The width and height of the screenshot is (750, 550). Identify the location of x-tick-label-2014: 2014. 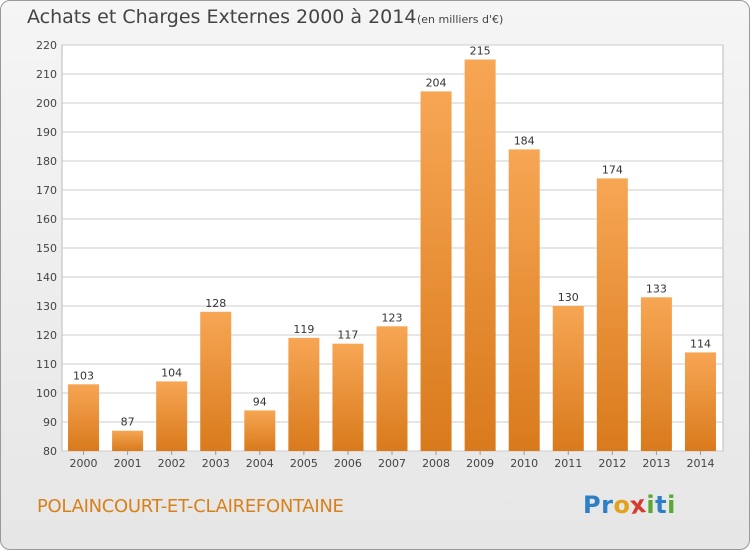
(700, 463).